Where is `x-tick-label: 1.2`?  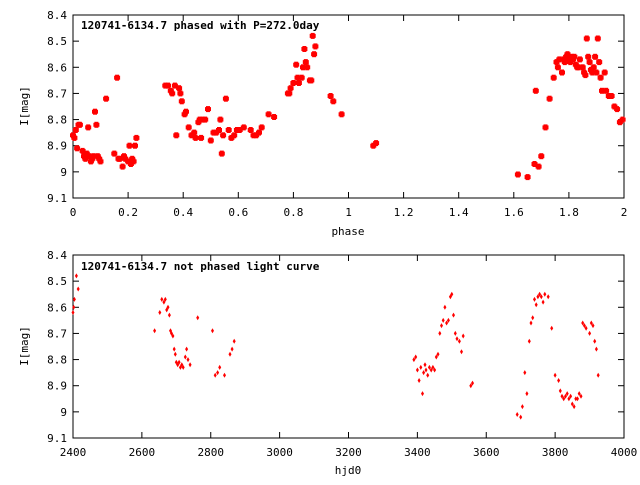 x-tick-label: 1.2 is located at coordinates (404, 212).